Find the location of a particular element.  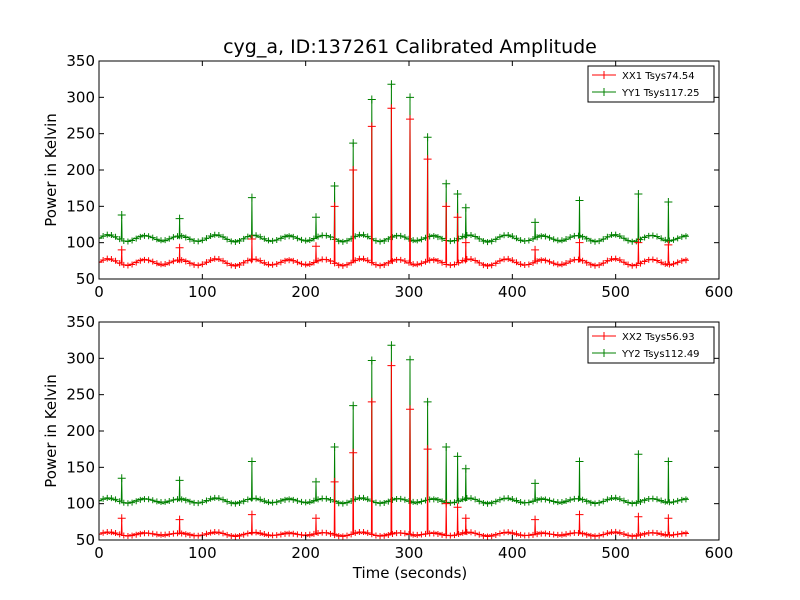

y-tick-label: 150 is located at coordinates (80, 467).